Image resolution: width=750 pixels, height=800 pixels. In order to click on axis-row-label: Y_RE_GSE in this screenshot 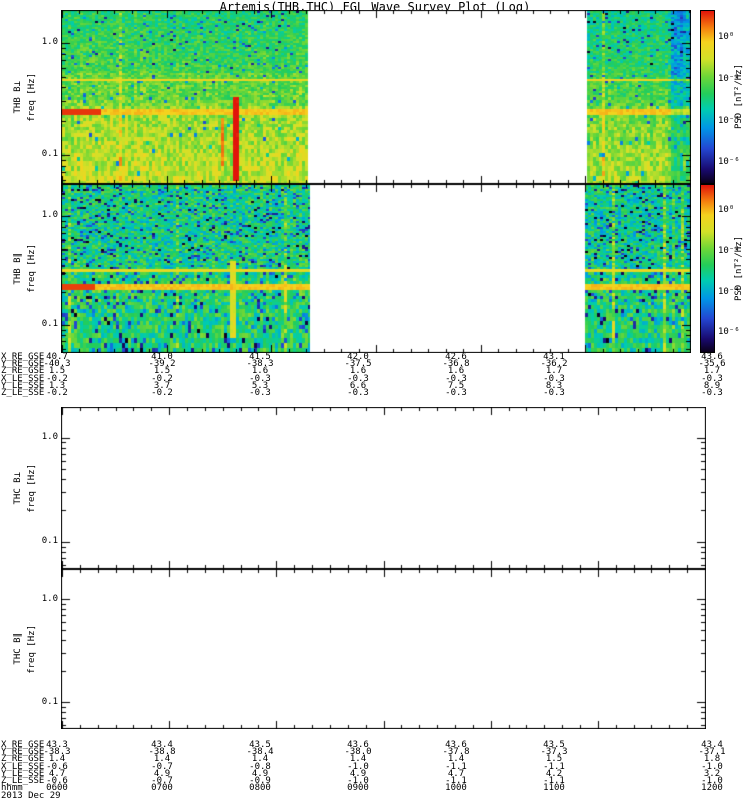, I will do `click(23, 364)`.